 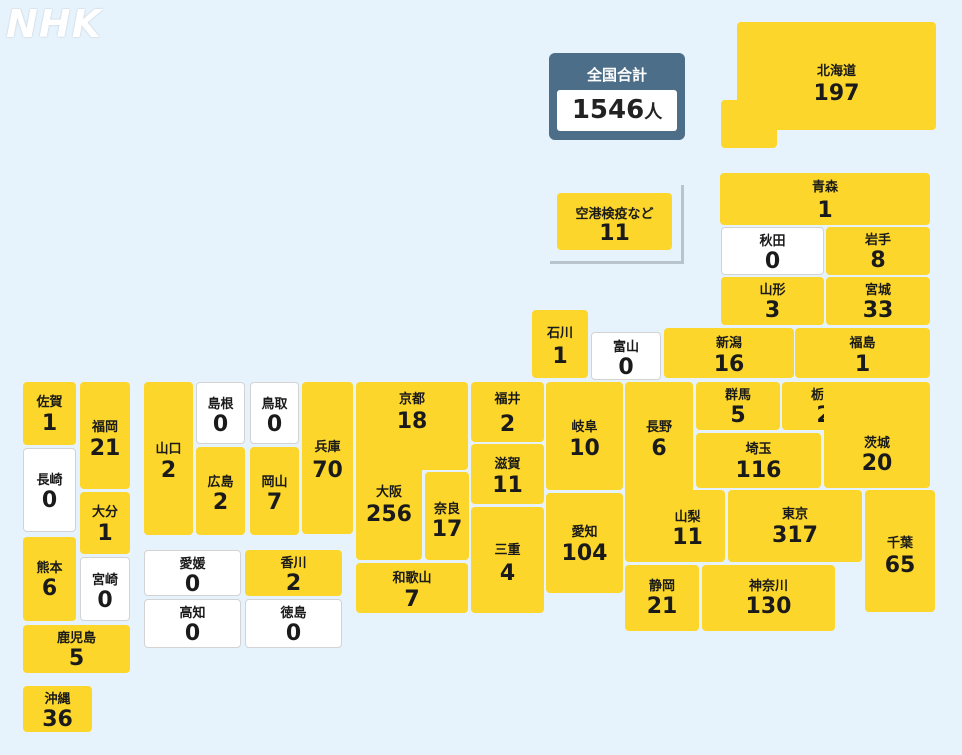 What do you see at coordinates (507, 573) in the screenshot?
I see `prefecture-count: 4` at bounding box center [507, 573].